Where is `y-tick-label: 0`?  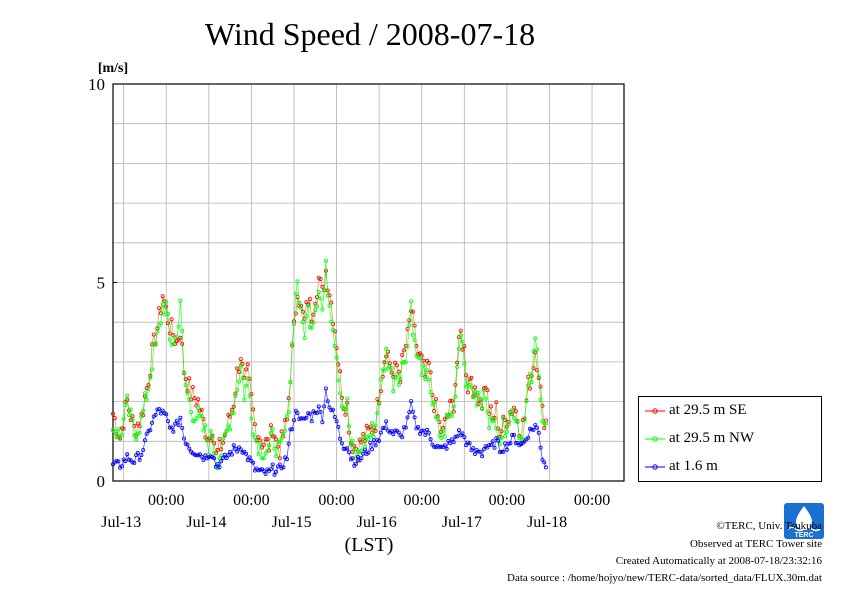
y-tick-label: 0 is located at coordinates (101, 481).